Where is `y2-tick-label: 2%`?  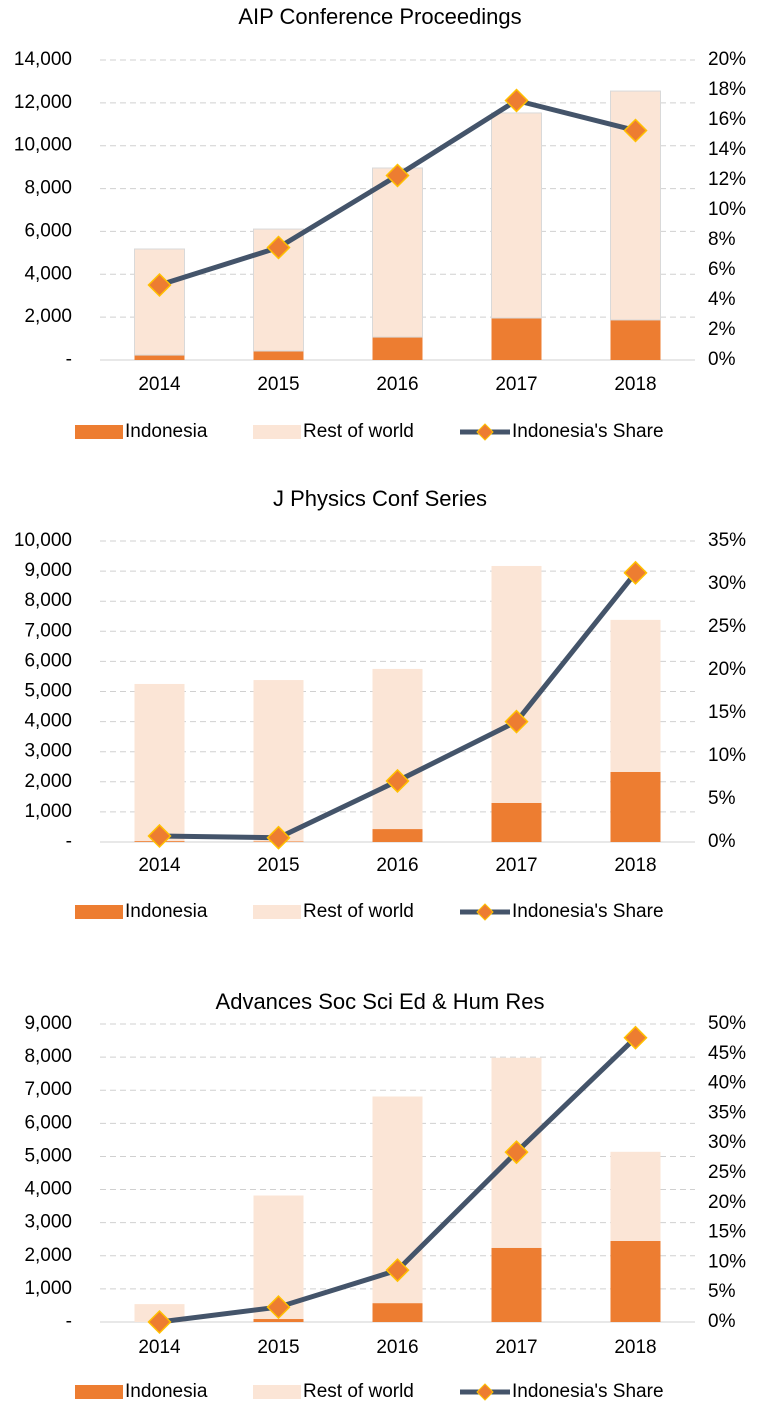 y2-tick-label: 2% is located at coordinates (722, 329).